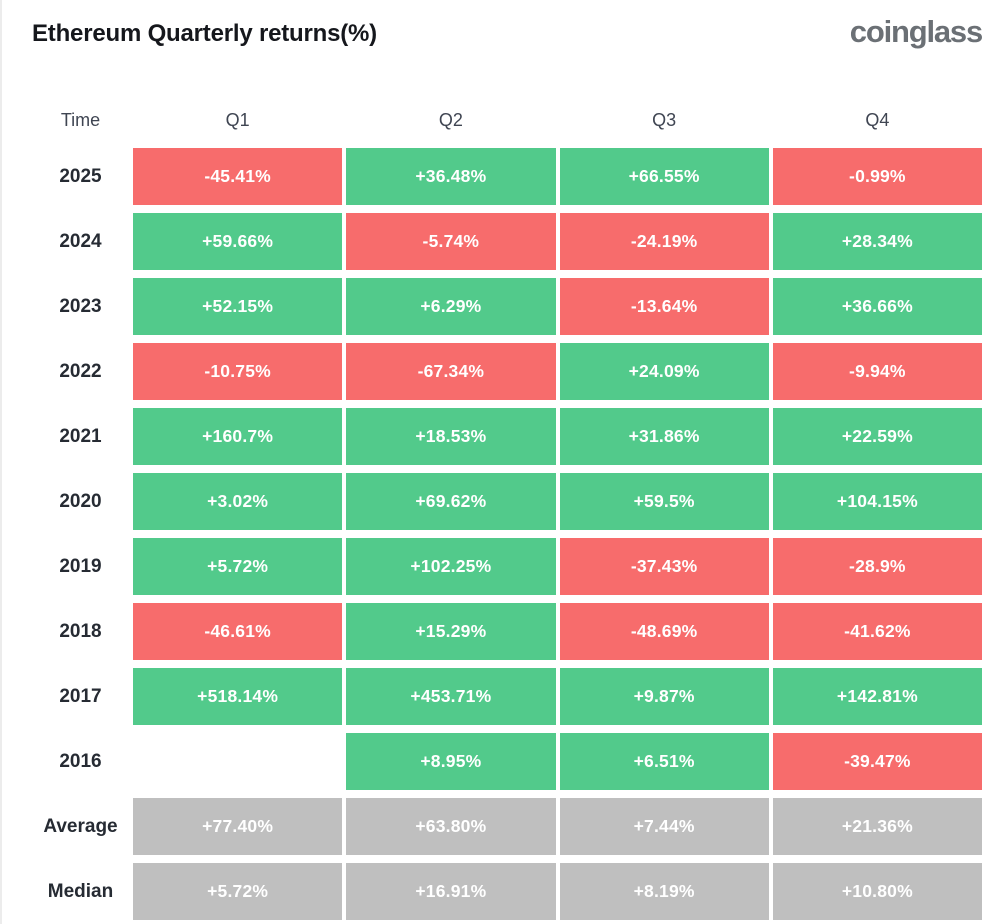 The height and width of the screenshot is (924, 1000). I want to click on return-cell: -67.34%, so click(451, 371).